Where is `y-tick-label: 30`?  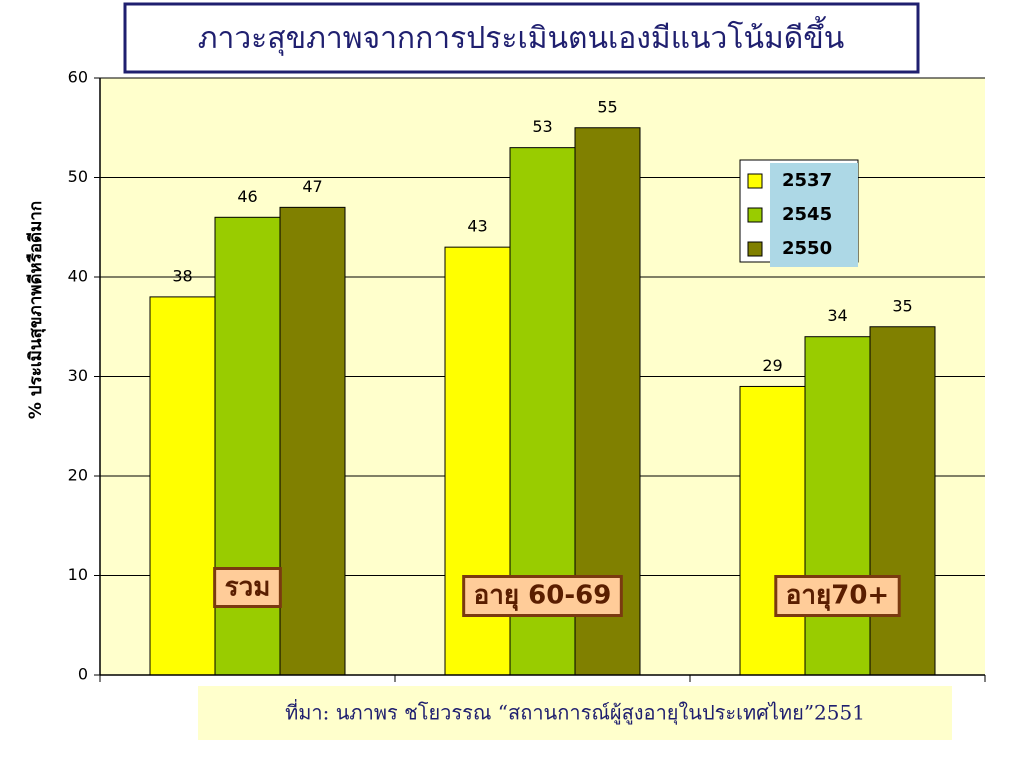 y-tick-label: 30 is located at coordinates (78, 375).